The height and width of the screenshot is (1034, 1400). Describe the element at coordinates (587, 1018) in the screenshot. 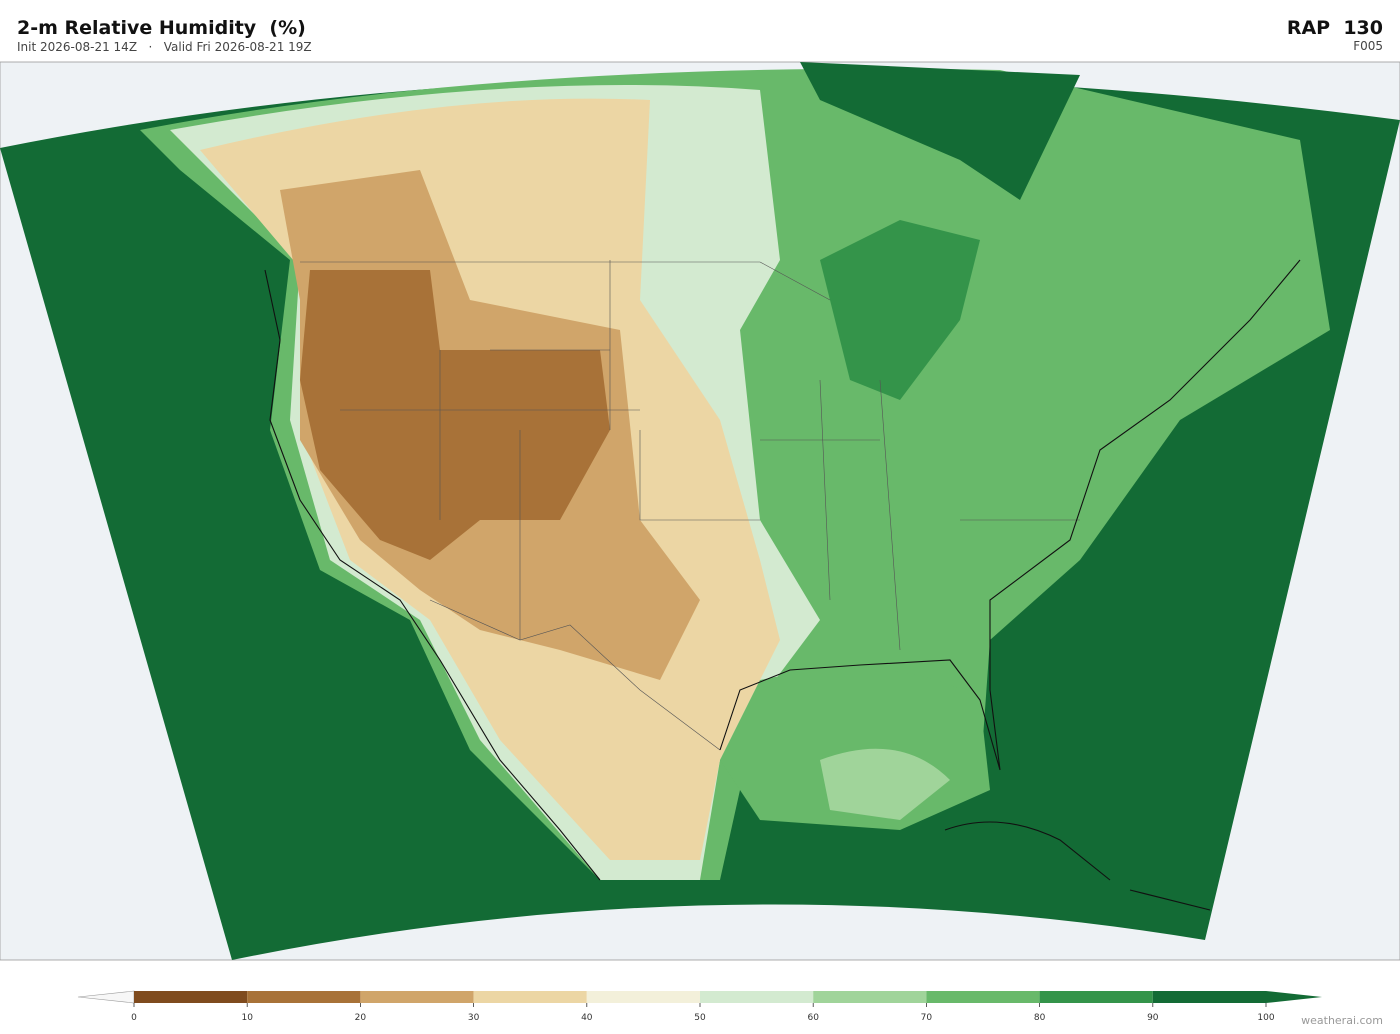

I see `colorbar-tick-label: 40` at that location.